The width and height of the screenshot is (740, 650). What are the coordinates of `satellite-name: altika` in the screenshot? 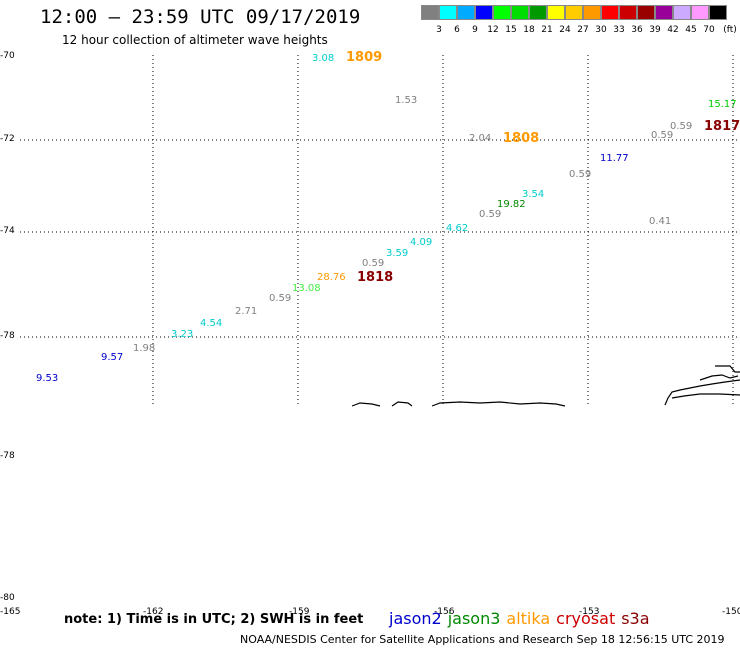 It's located at (528, 618).